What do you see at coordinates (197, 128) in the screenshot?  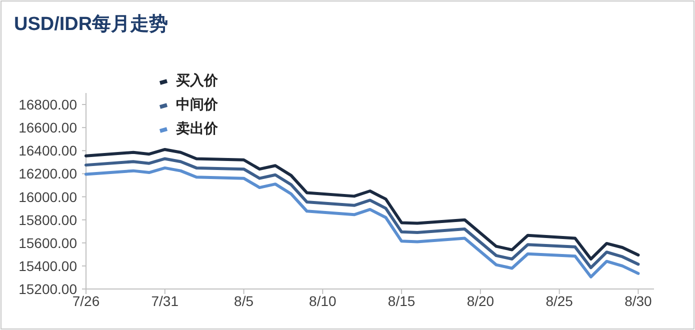 I see `legend-label: 卖出价` at bounding box center [197, 128].